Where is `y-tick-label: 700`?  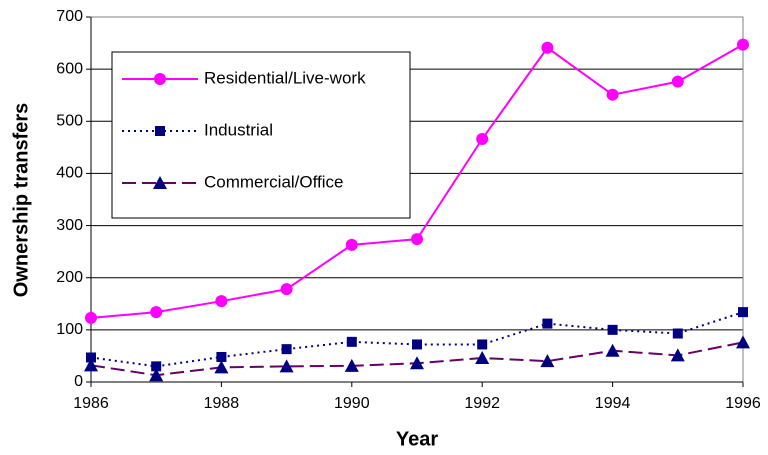 y-tick-label: 700 is located at coordinates (69, 16).